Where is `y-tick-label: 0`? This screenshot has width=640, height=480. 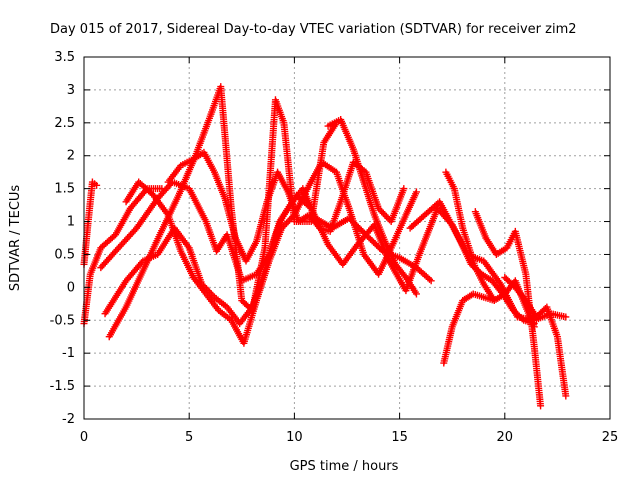
y-tick-label: 0 is located at coordinates (71, 287).